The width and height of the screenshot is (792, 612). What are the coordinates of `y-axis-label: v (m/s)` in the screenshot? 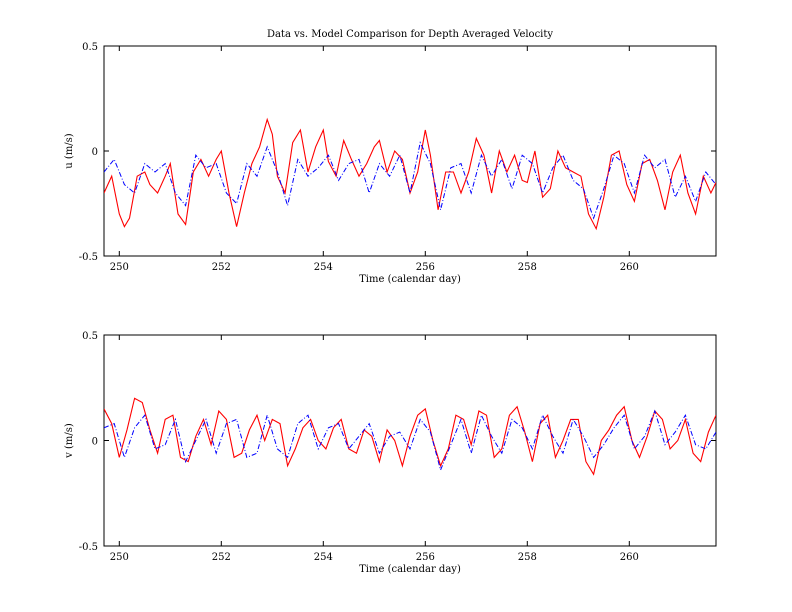 It's located at (69, 441).